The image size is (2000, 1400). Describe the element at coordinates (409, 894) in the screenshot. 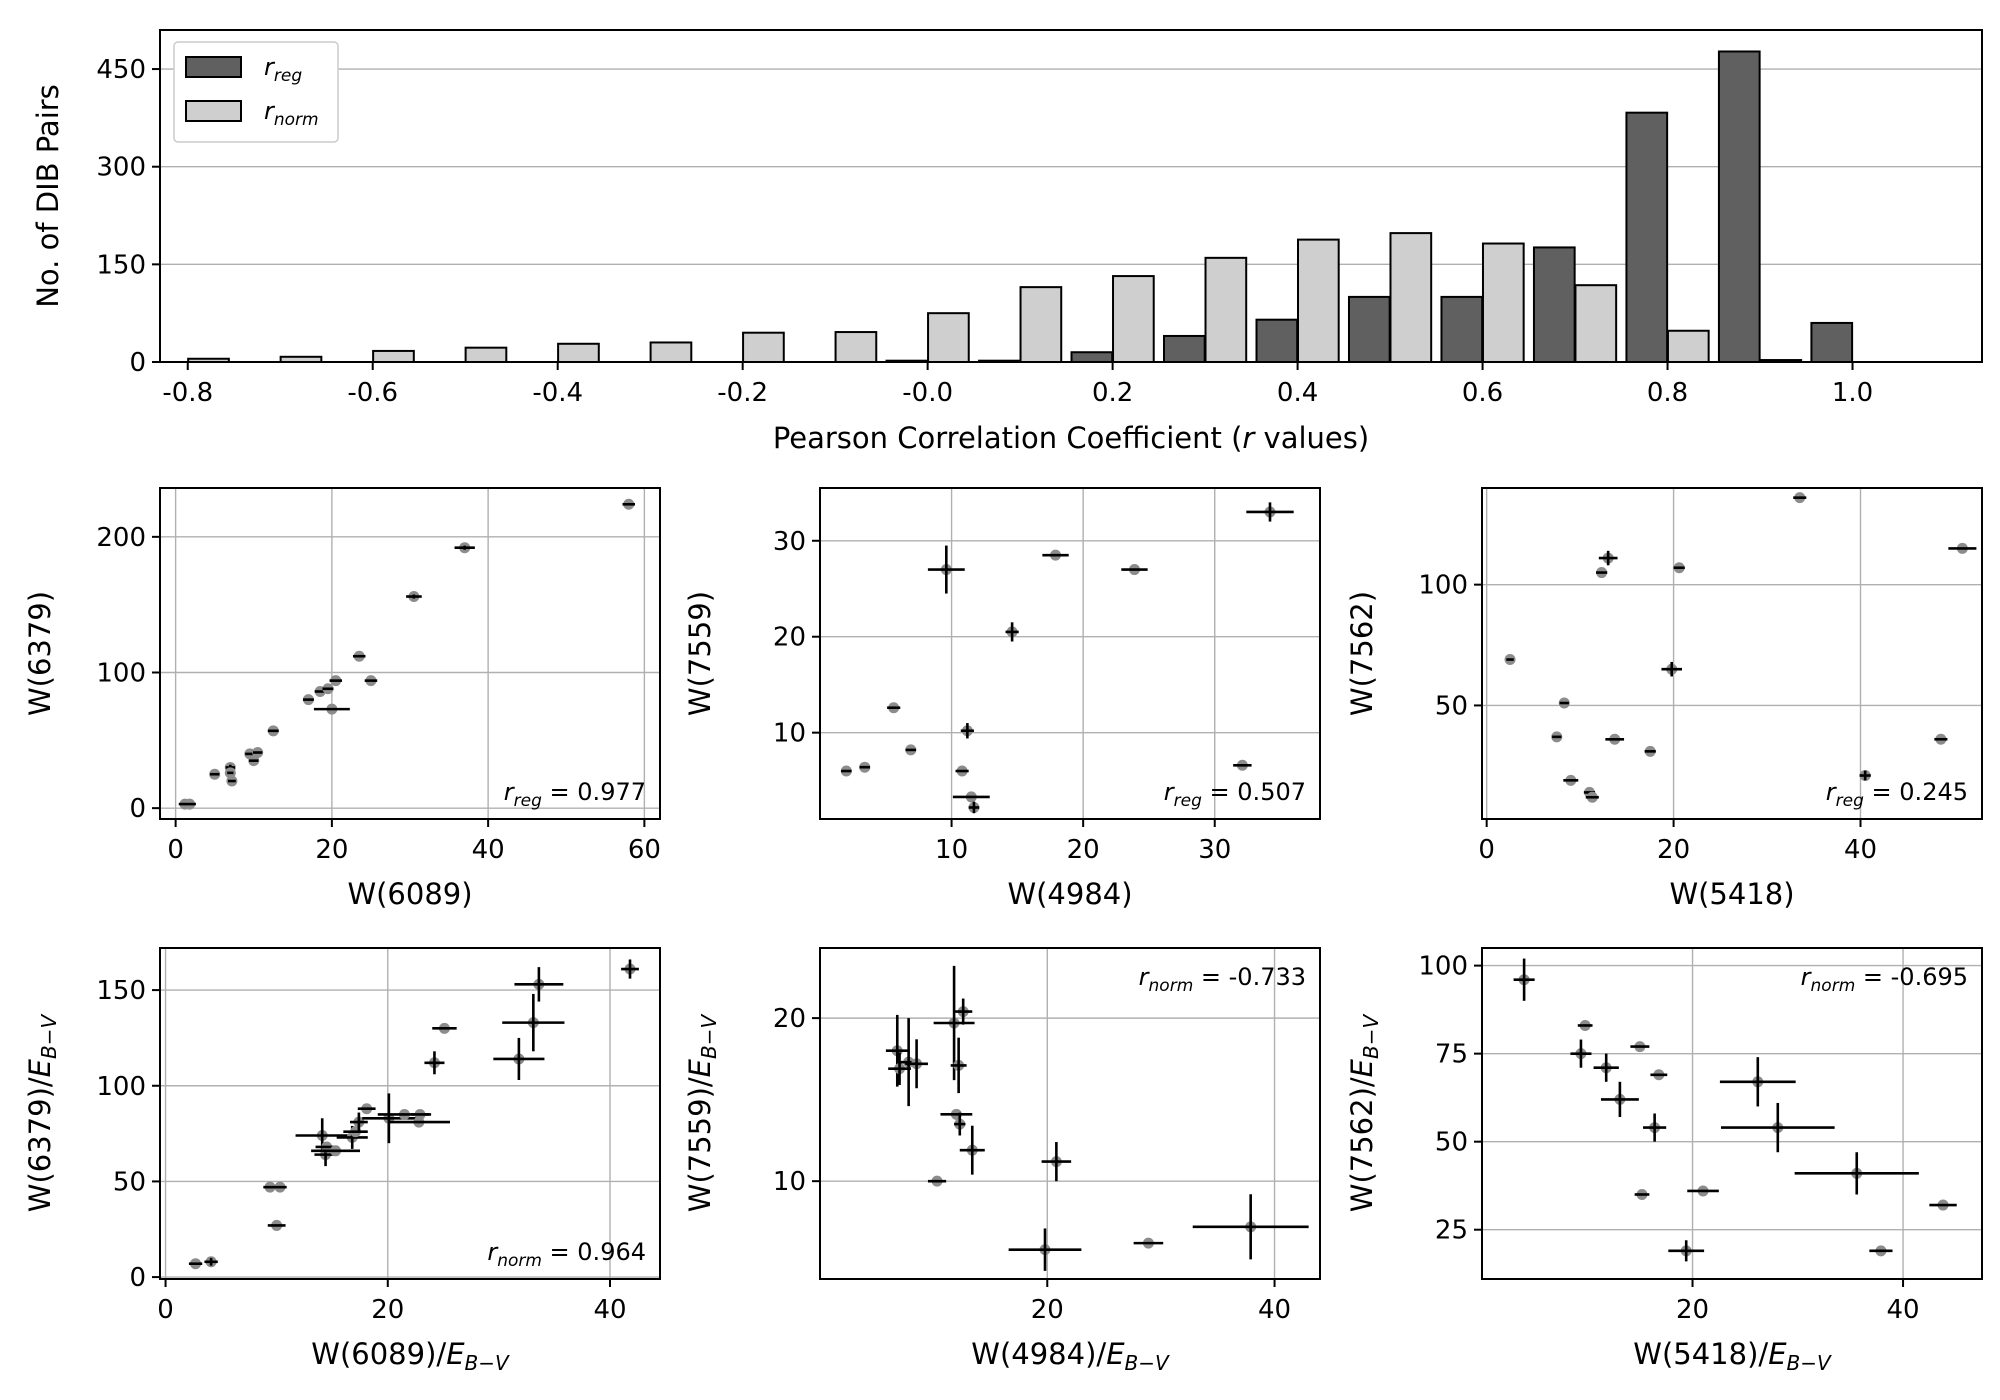

I see `x-axis-label: W(6089)` at that location.